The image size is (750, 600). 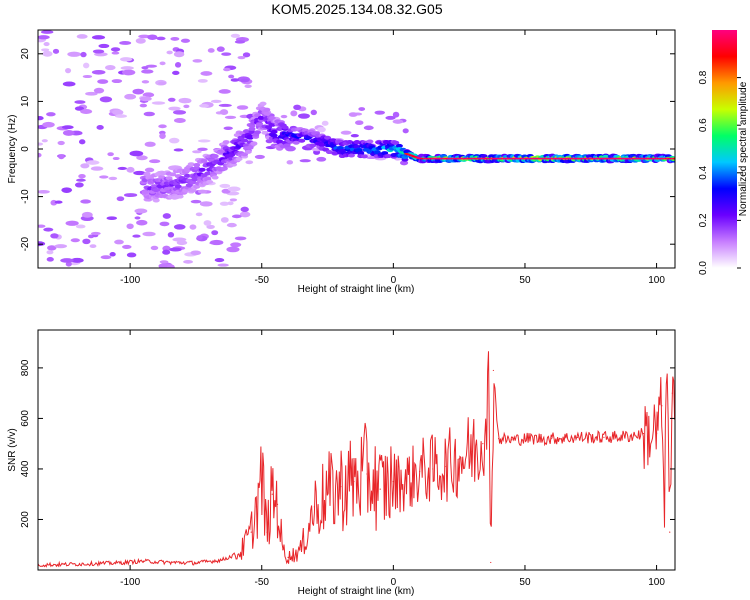 I want to click on snr-ytick-label: 800, so click(x=25, y=367).